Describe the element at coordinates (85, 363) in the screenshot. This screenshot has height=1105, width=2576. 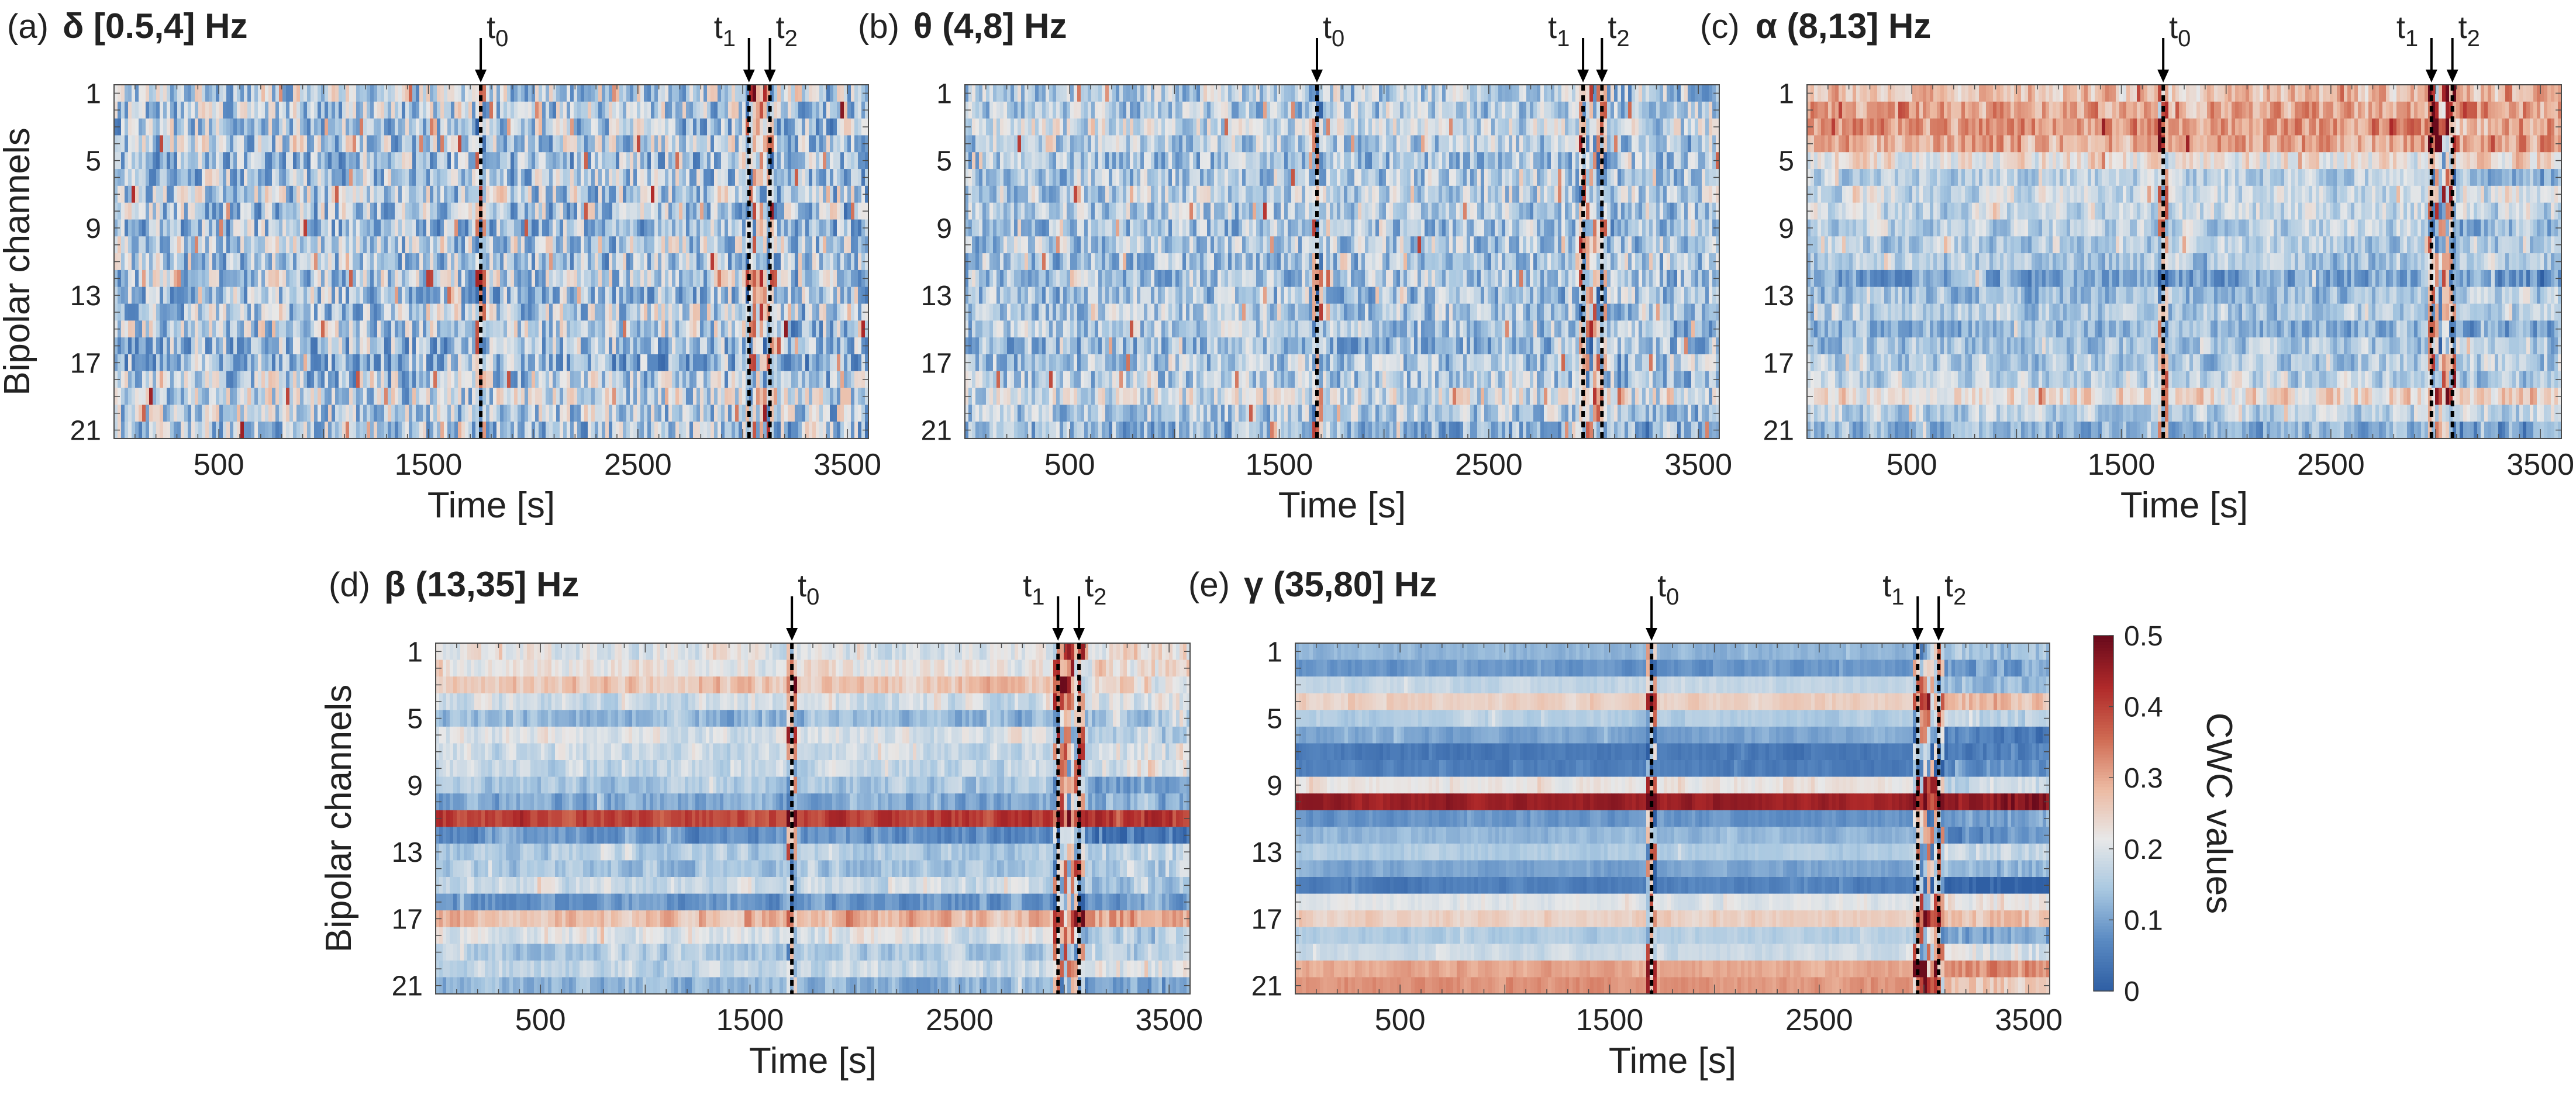
I see `y-tick-label: 17` at that location.